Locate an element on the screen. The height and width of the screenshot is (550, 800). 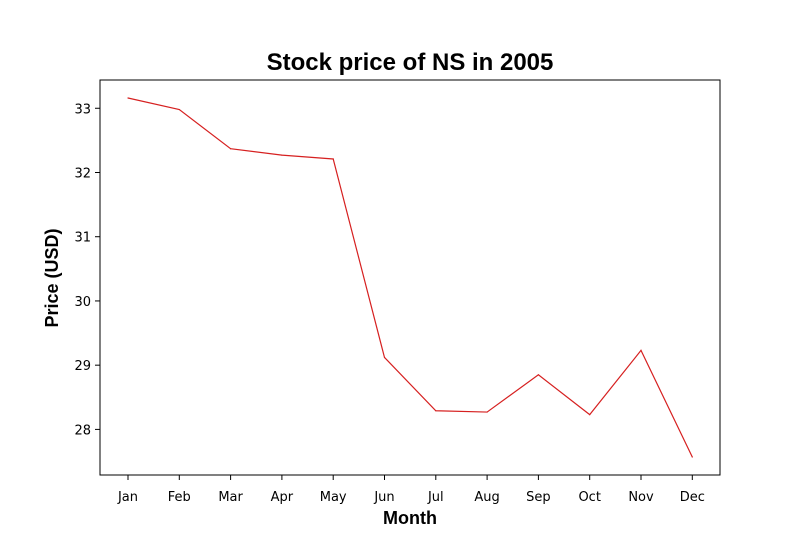
x-tick-label: Dec is located at coordinates (692, 497).